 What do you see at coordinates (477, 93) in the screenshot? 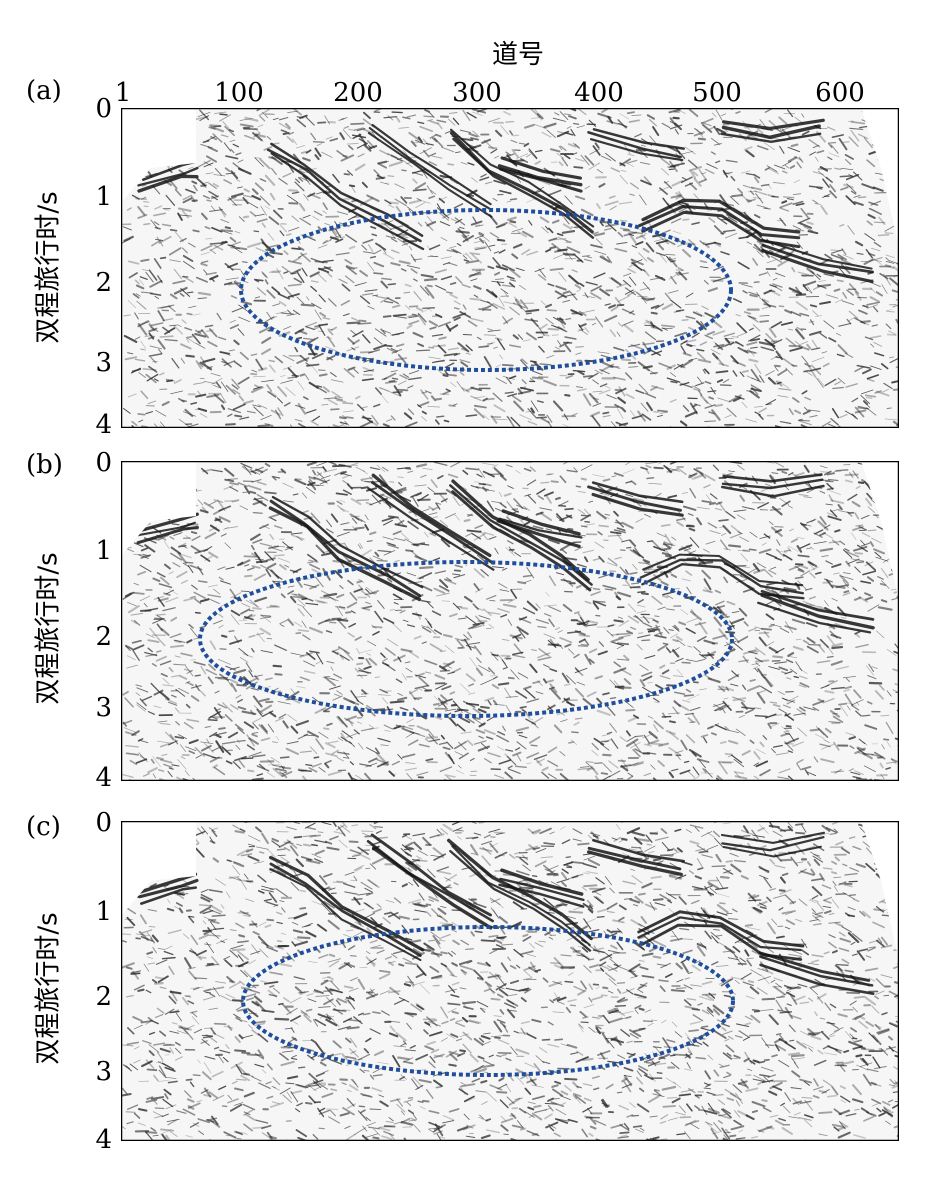
I see `x-tick-label: 300` at bounding box center [477, 93].